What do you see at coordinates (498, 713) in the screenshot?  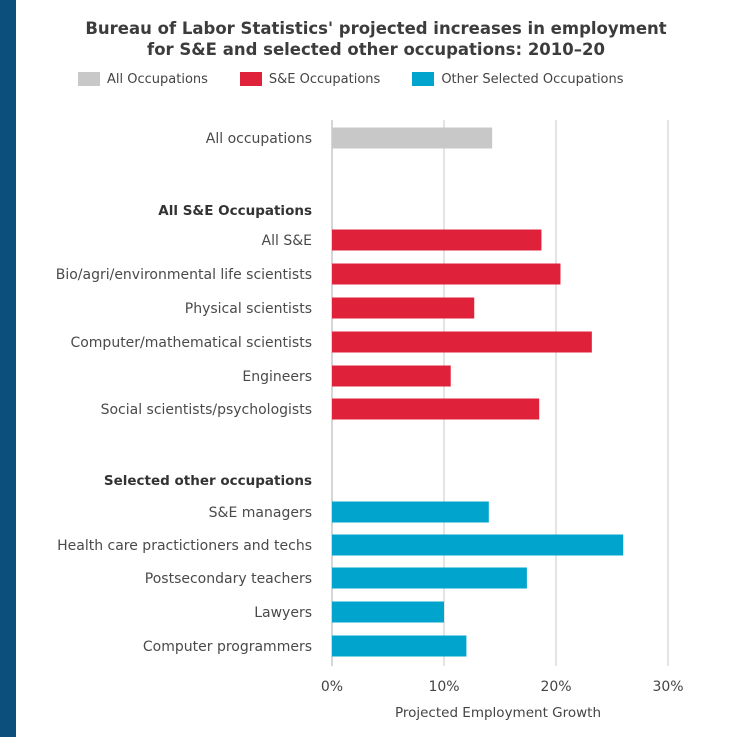 I see `x-axis-label: Projected Employment Growth` at bounding box center [498, 713].